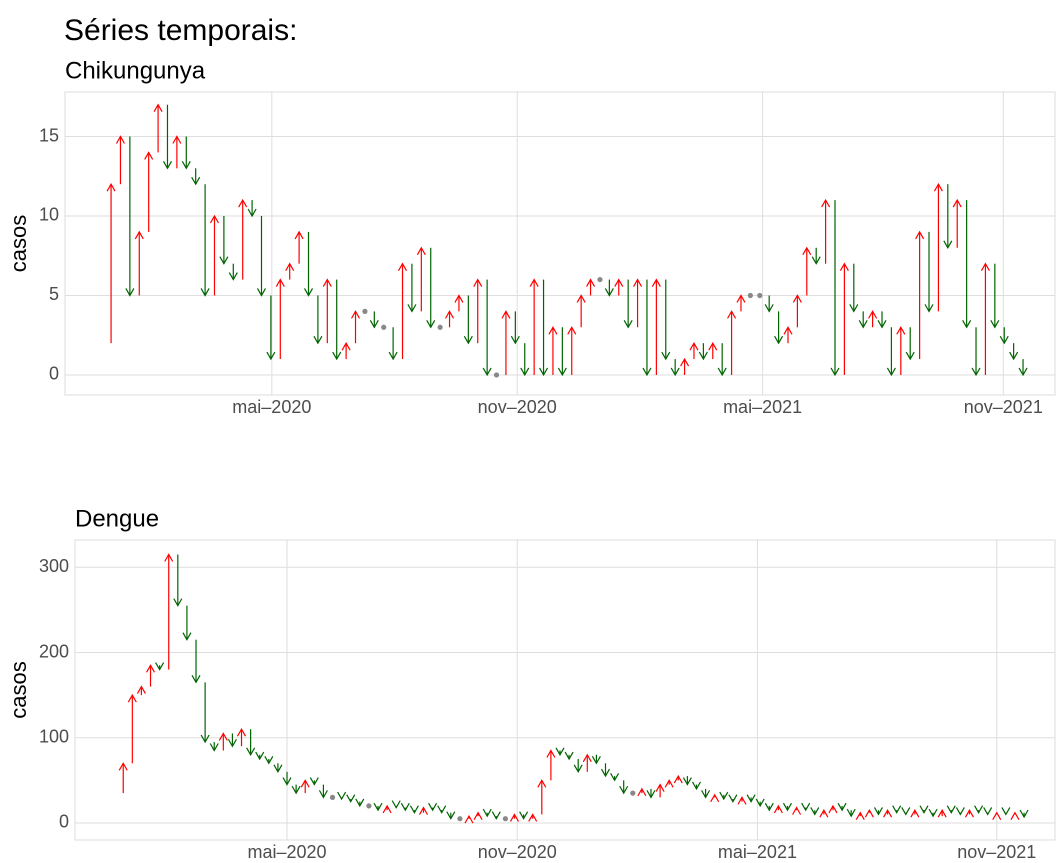  Describe the element at coordinates (54, 294) in the screenshot. I see `y-tick-label: 5` at that location.